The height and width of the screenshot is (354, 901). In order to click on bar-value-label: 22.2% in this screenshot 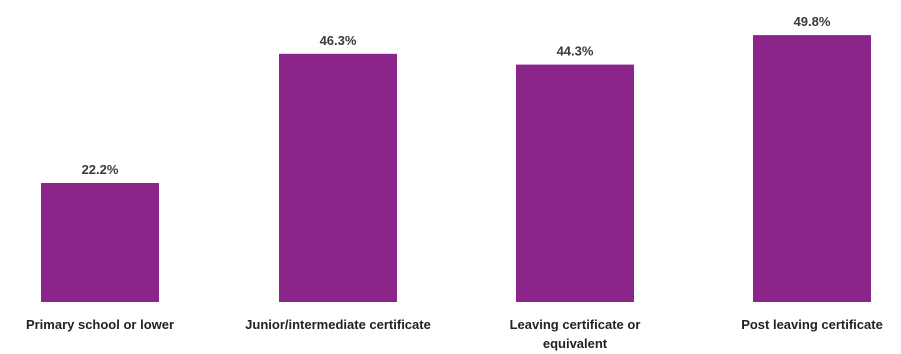, I will do `click(100, 169)`.